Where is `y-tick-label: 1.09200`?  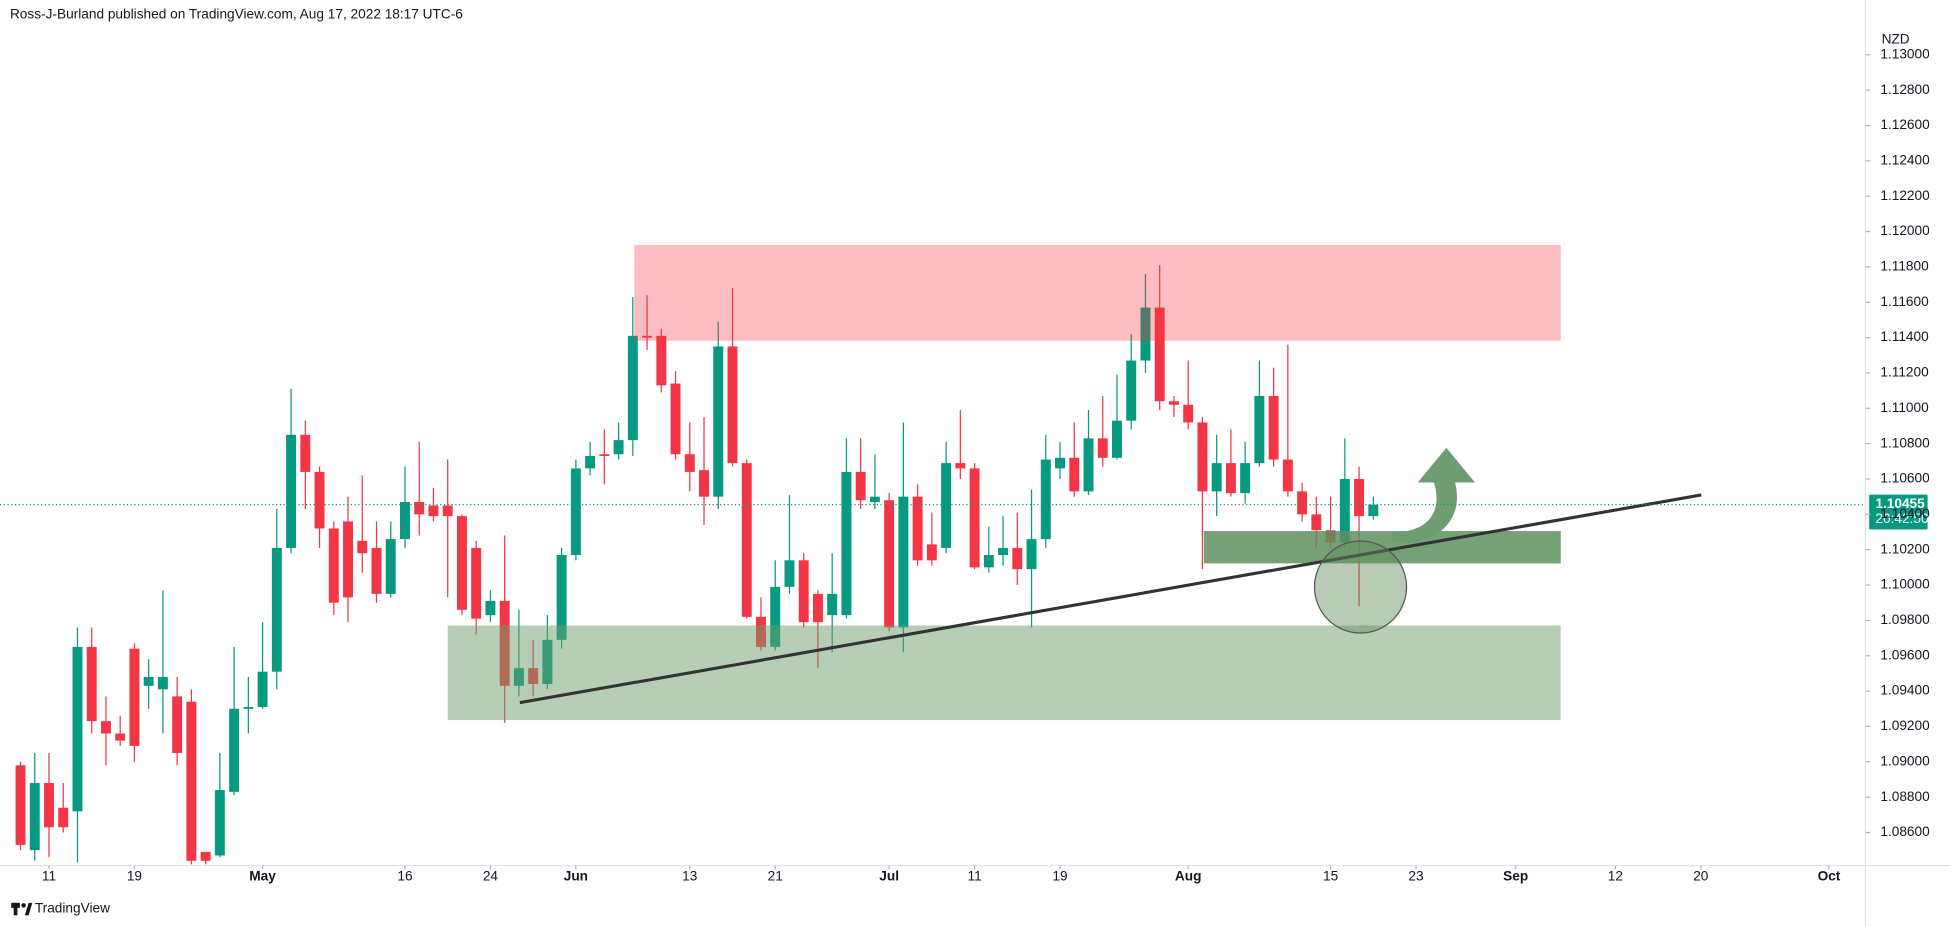
y-tick-label: 1.09200 is located at coordinates (1905, 725).